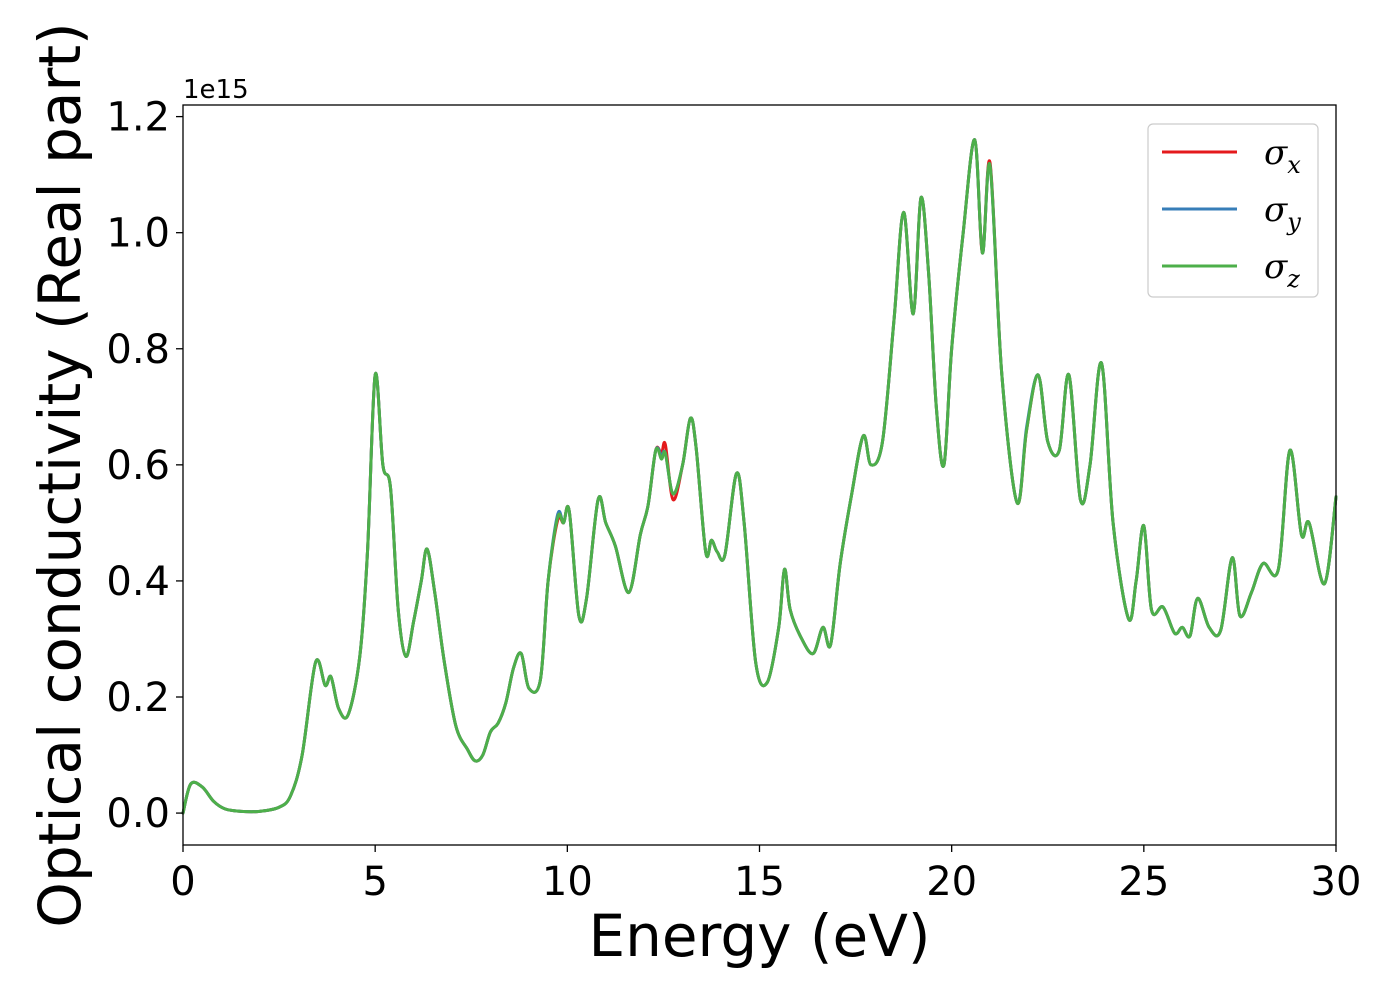  Describe the element at coordinates (759, 936) in the screenshot. I see `x-axis-title: Energy (eV)` at that location.